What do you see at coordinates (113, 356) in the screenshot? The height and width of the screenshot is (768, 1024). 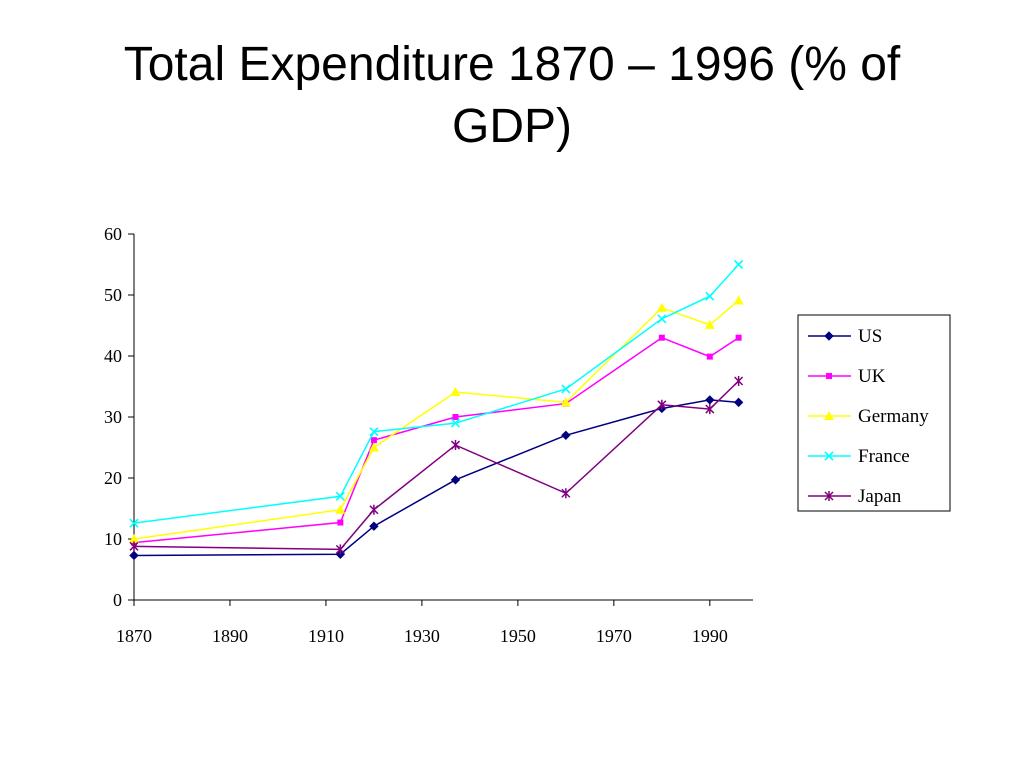 I see `y-tick-label: 40` at bounding box center [113, 356].